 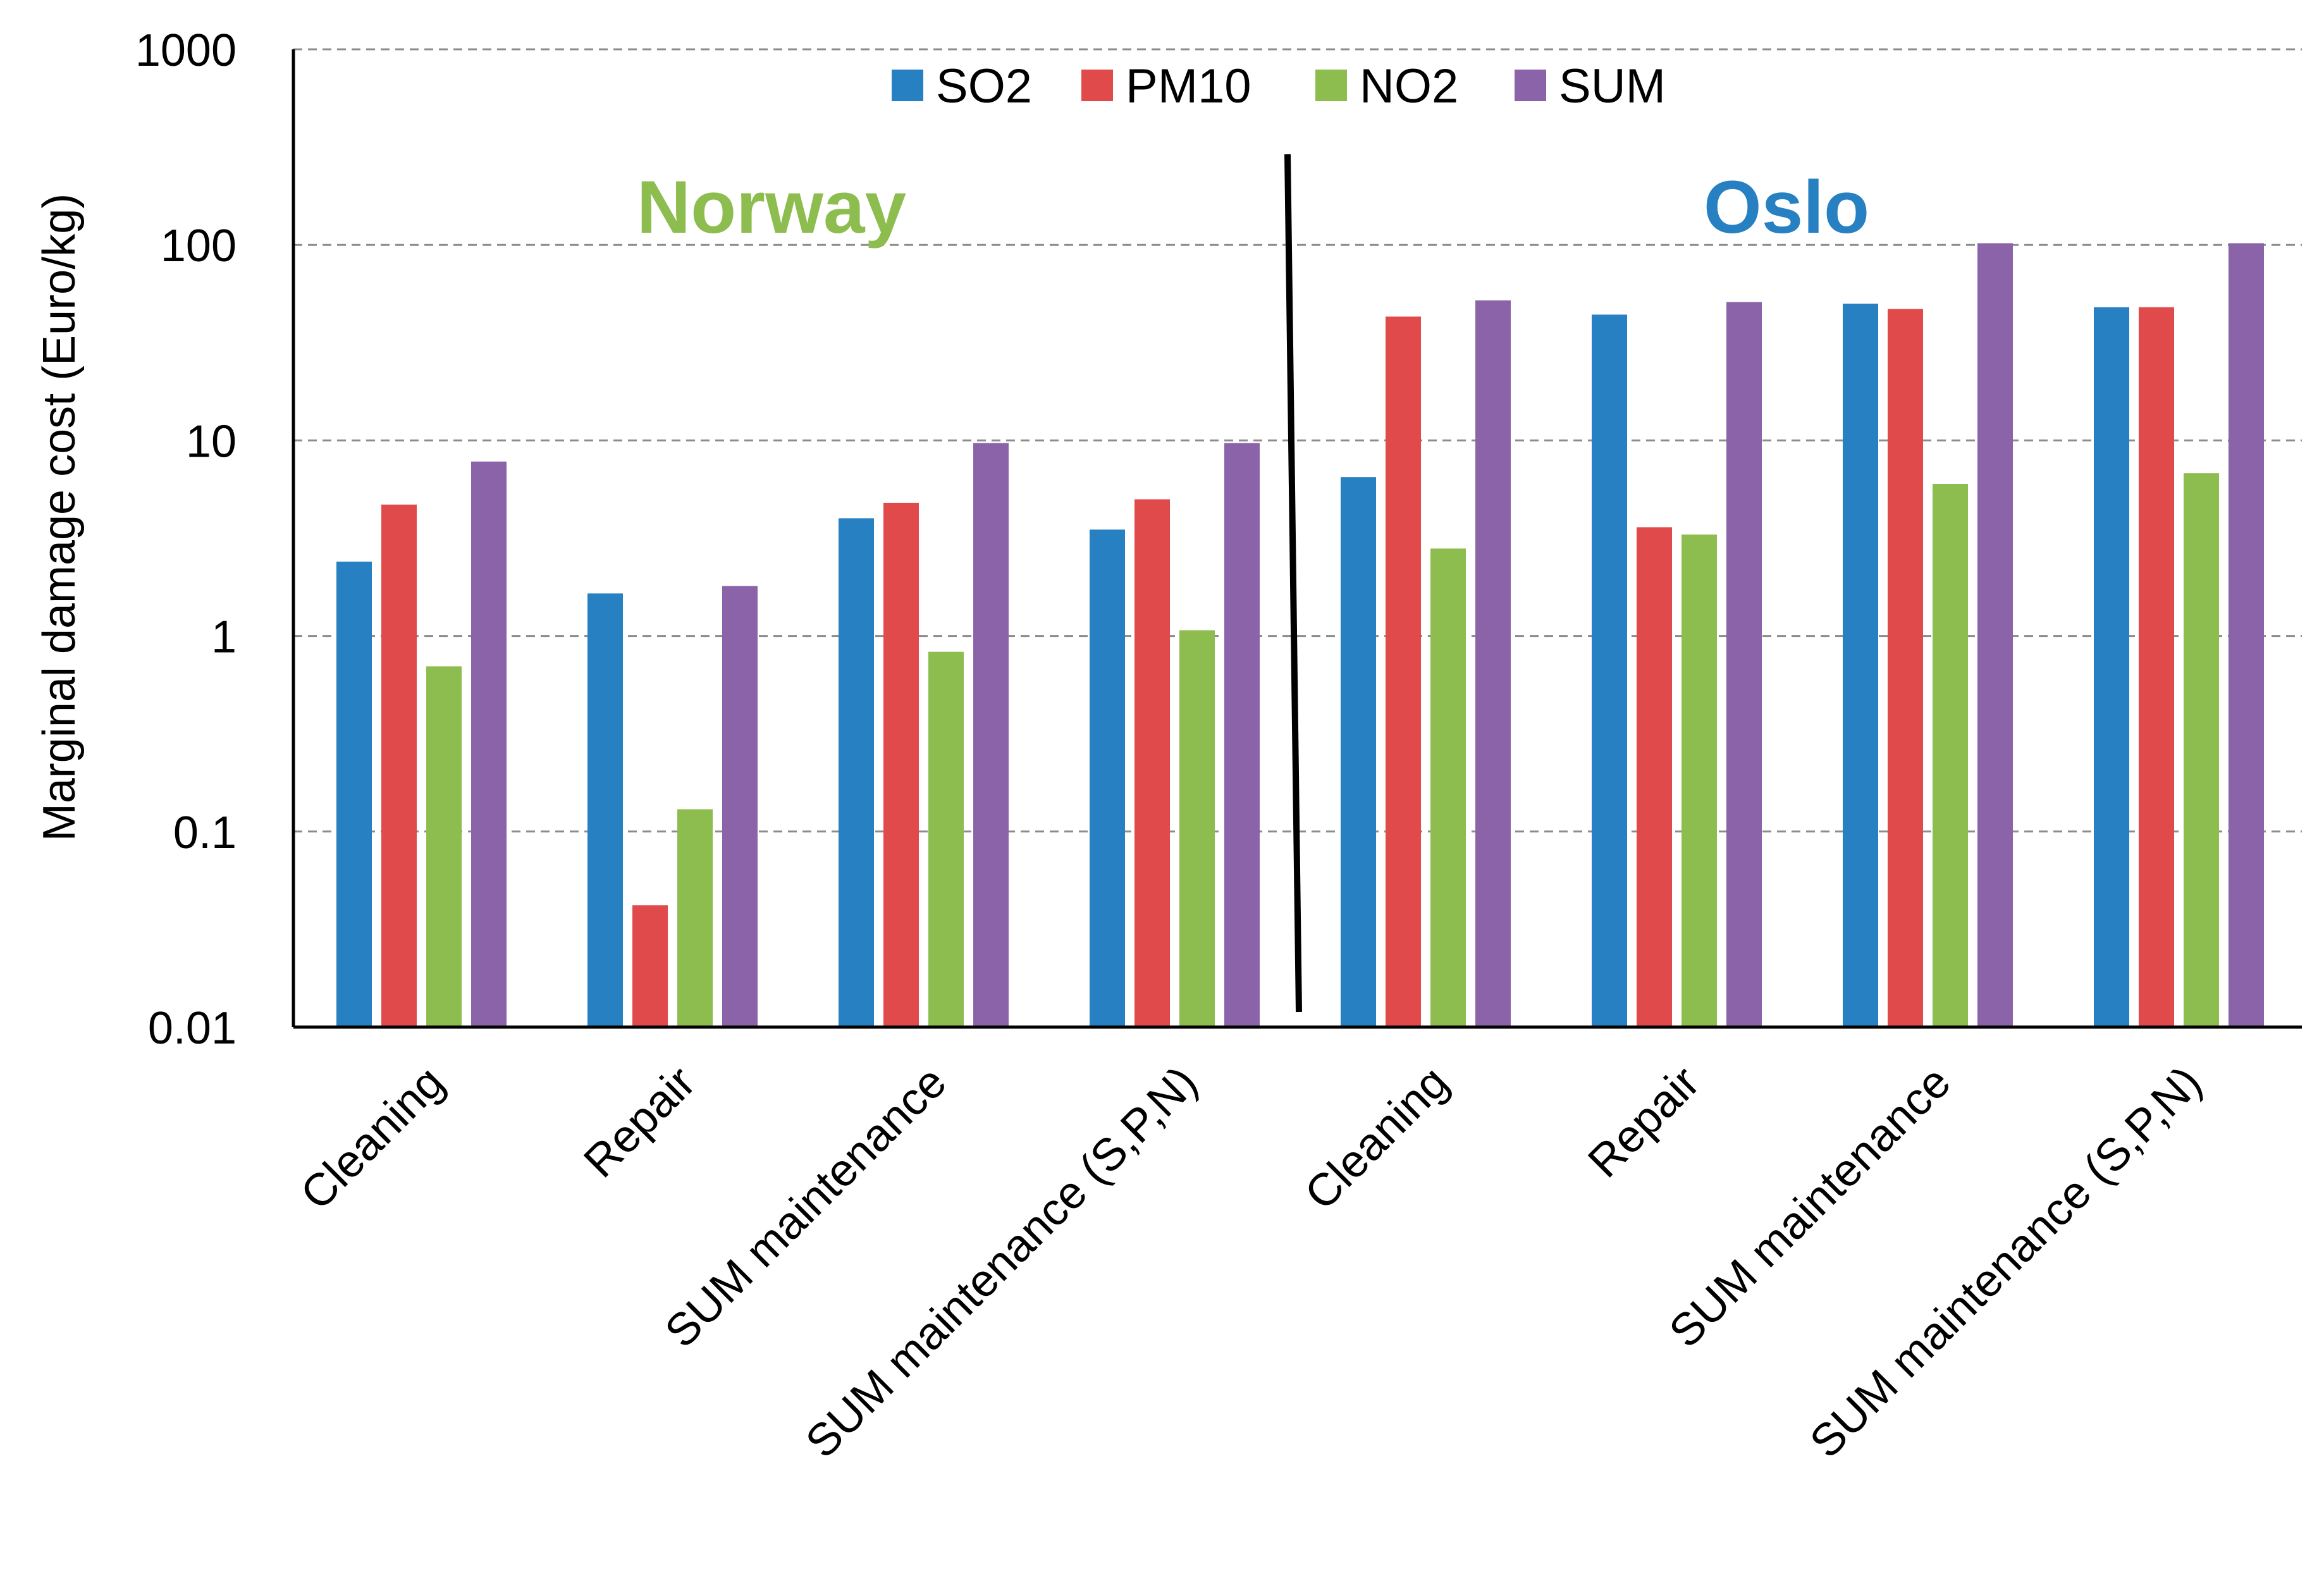 I want to click on bar-oslo-sum-maintenance-so2, so click(x=1860, y=666).